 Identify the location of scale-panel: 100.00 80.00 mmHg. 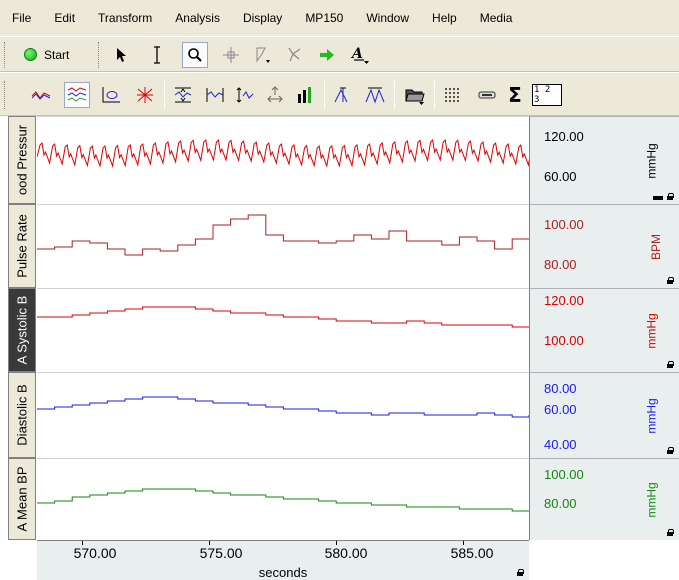
(604, 499).